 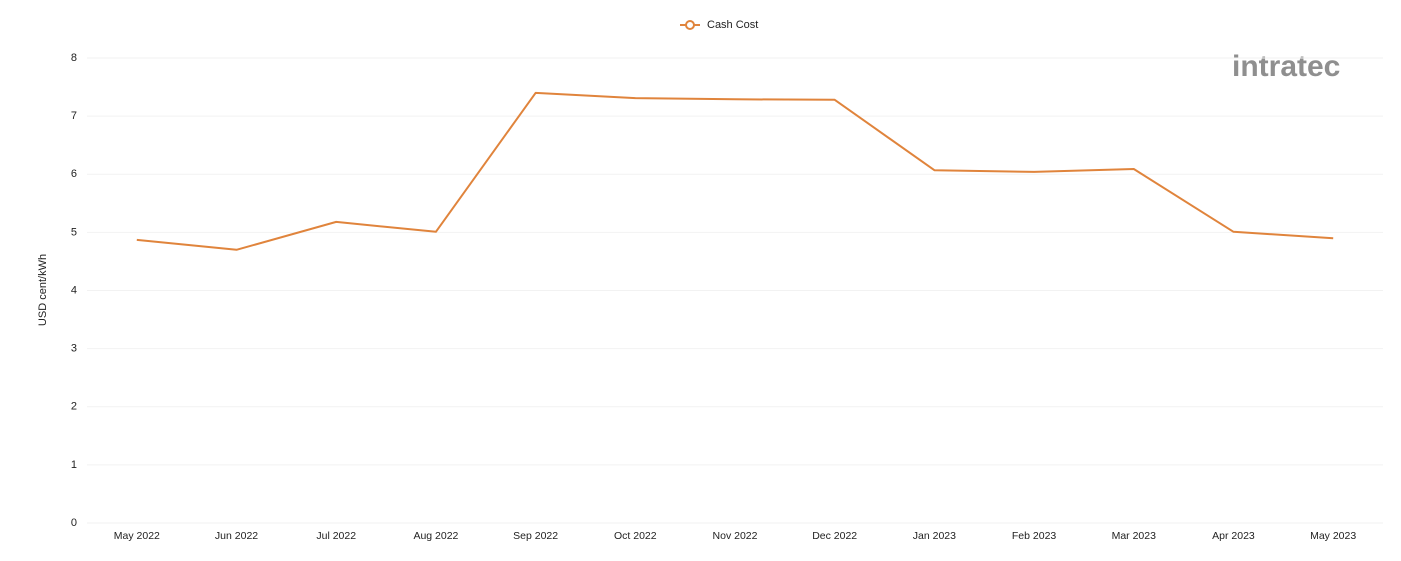 What do you see at coordinates (435, 536) in the screenshot?
I see `x-tick-label: Aug 2022` at bounding box center [435, 536].